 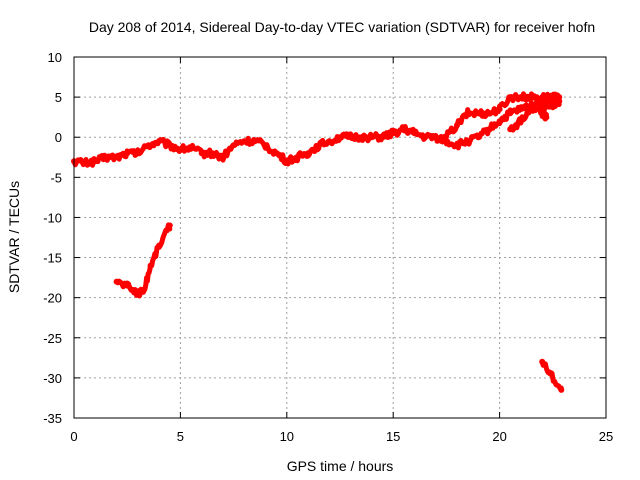 What do you see at coordinates (14, 237) in the screenshot?
I see `y-axis-label: SDTVAR / TECUs` at bounding box center [14, 237].